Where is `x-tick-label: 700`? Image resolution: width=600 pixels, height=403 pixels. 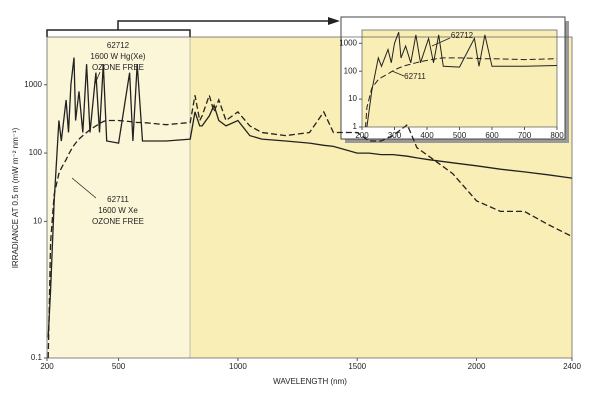
x-tick-label: 700 is located at coordinates (525, 135).